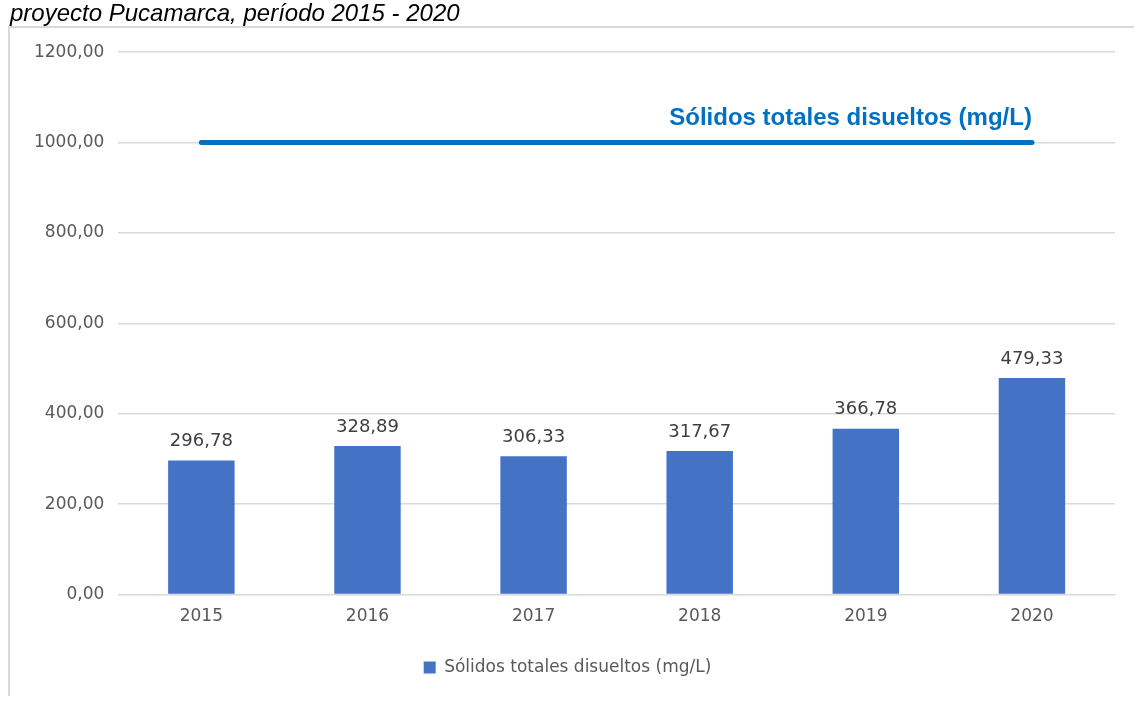 Image resolution: width=1134 pixels, height=702 pixels. I want to click on y-tick-label: 200,00, so click(74, 502).